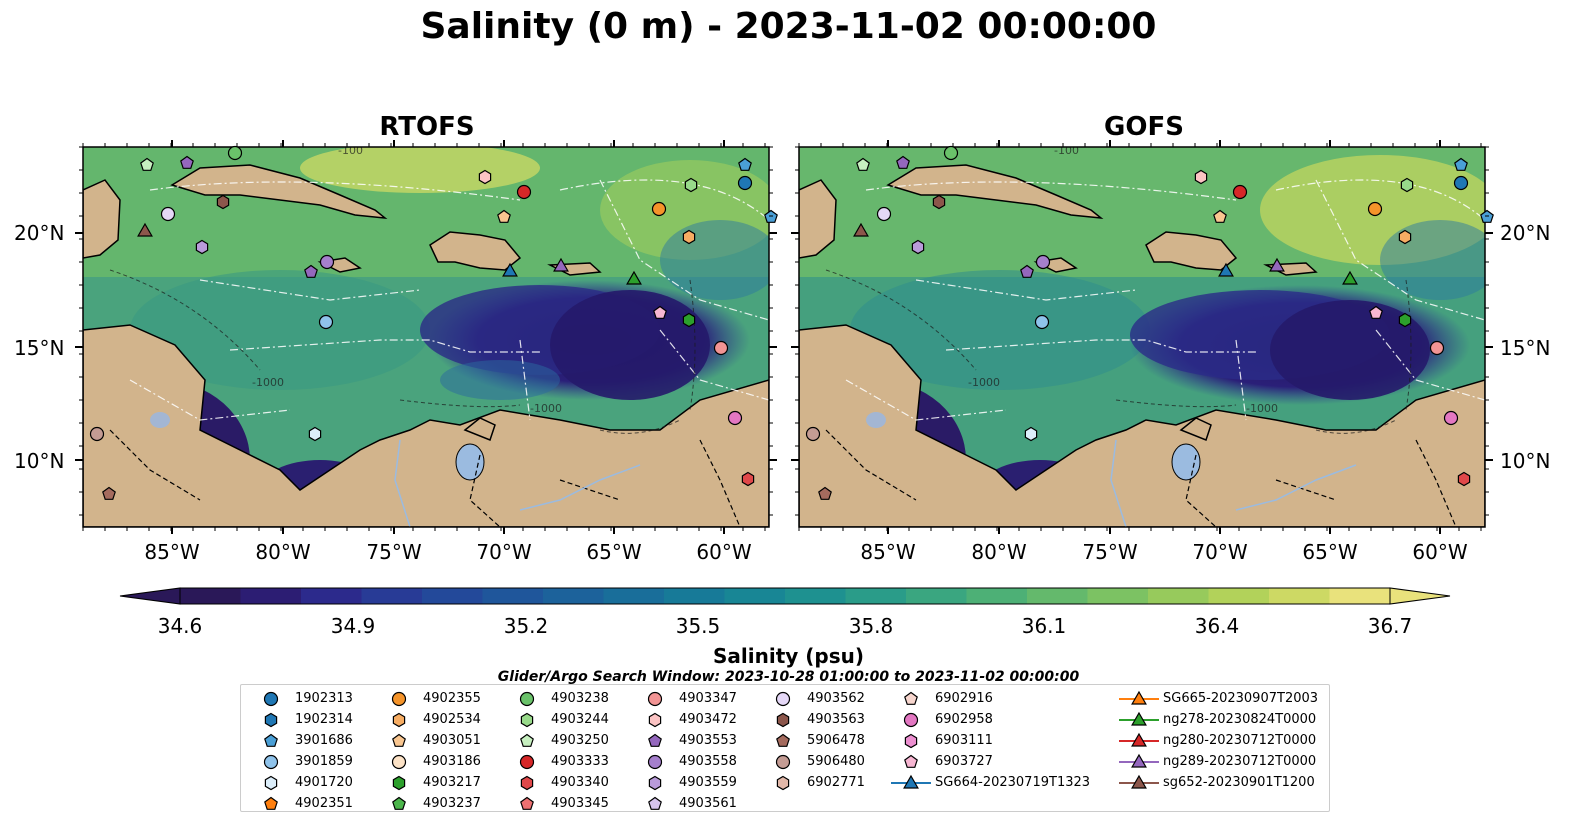  Describe the element at coordinates (350, 150) in the screenshot. I see `contour-label: -100` at that location.